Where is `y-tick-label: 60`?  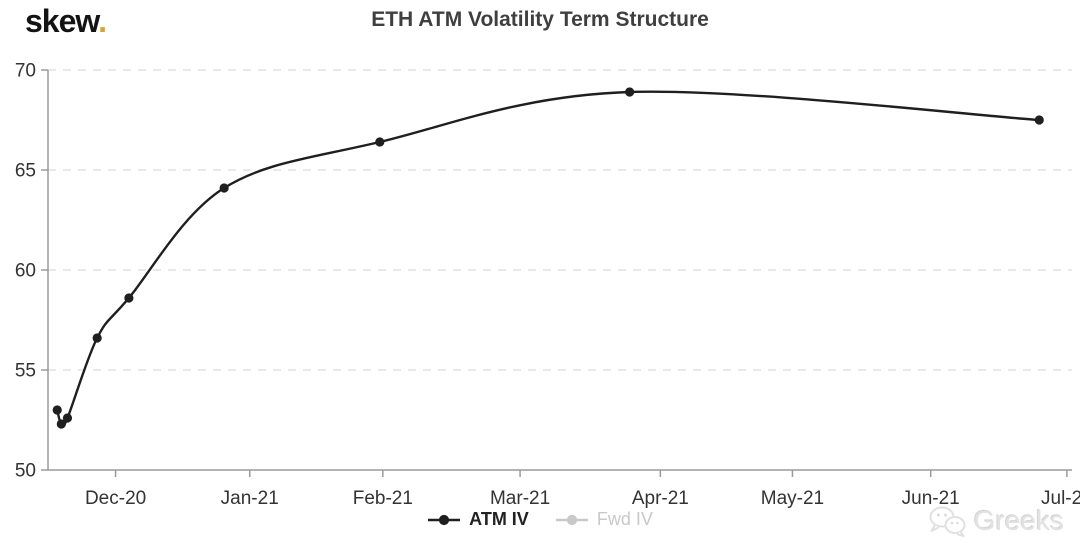 y-tick-label: 60 is located at coordinates (25, 271).